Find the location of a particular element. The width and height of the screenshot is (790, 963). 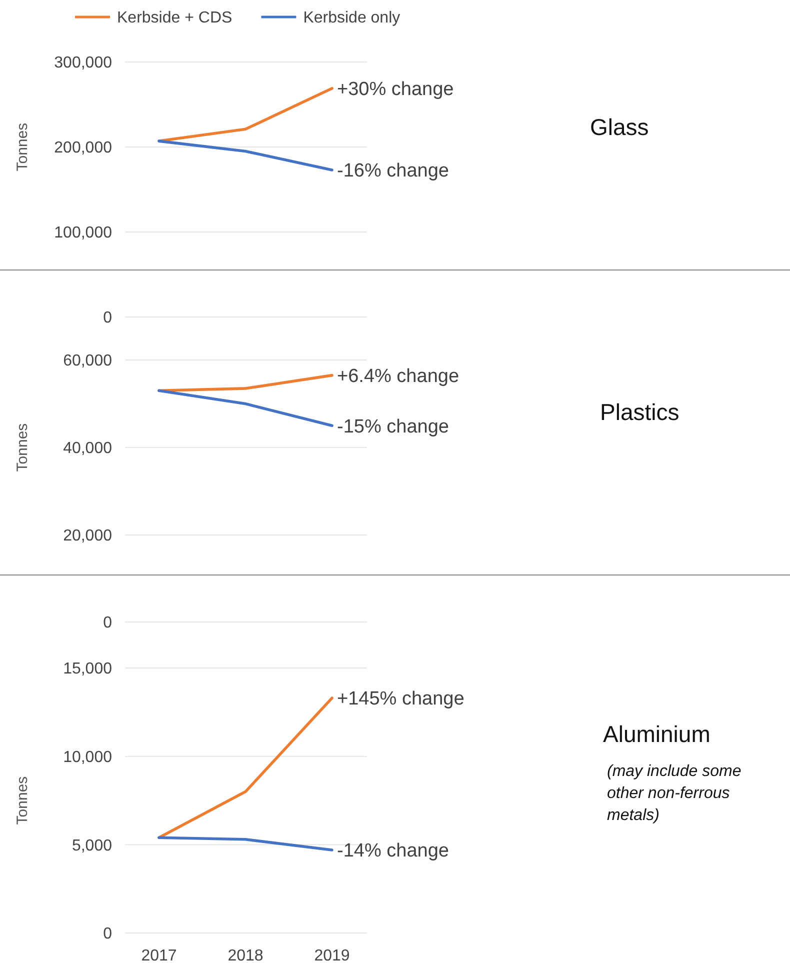

x-tick-label: 2019 is located at coordinates (332, 955).